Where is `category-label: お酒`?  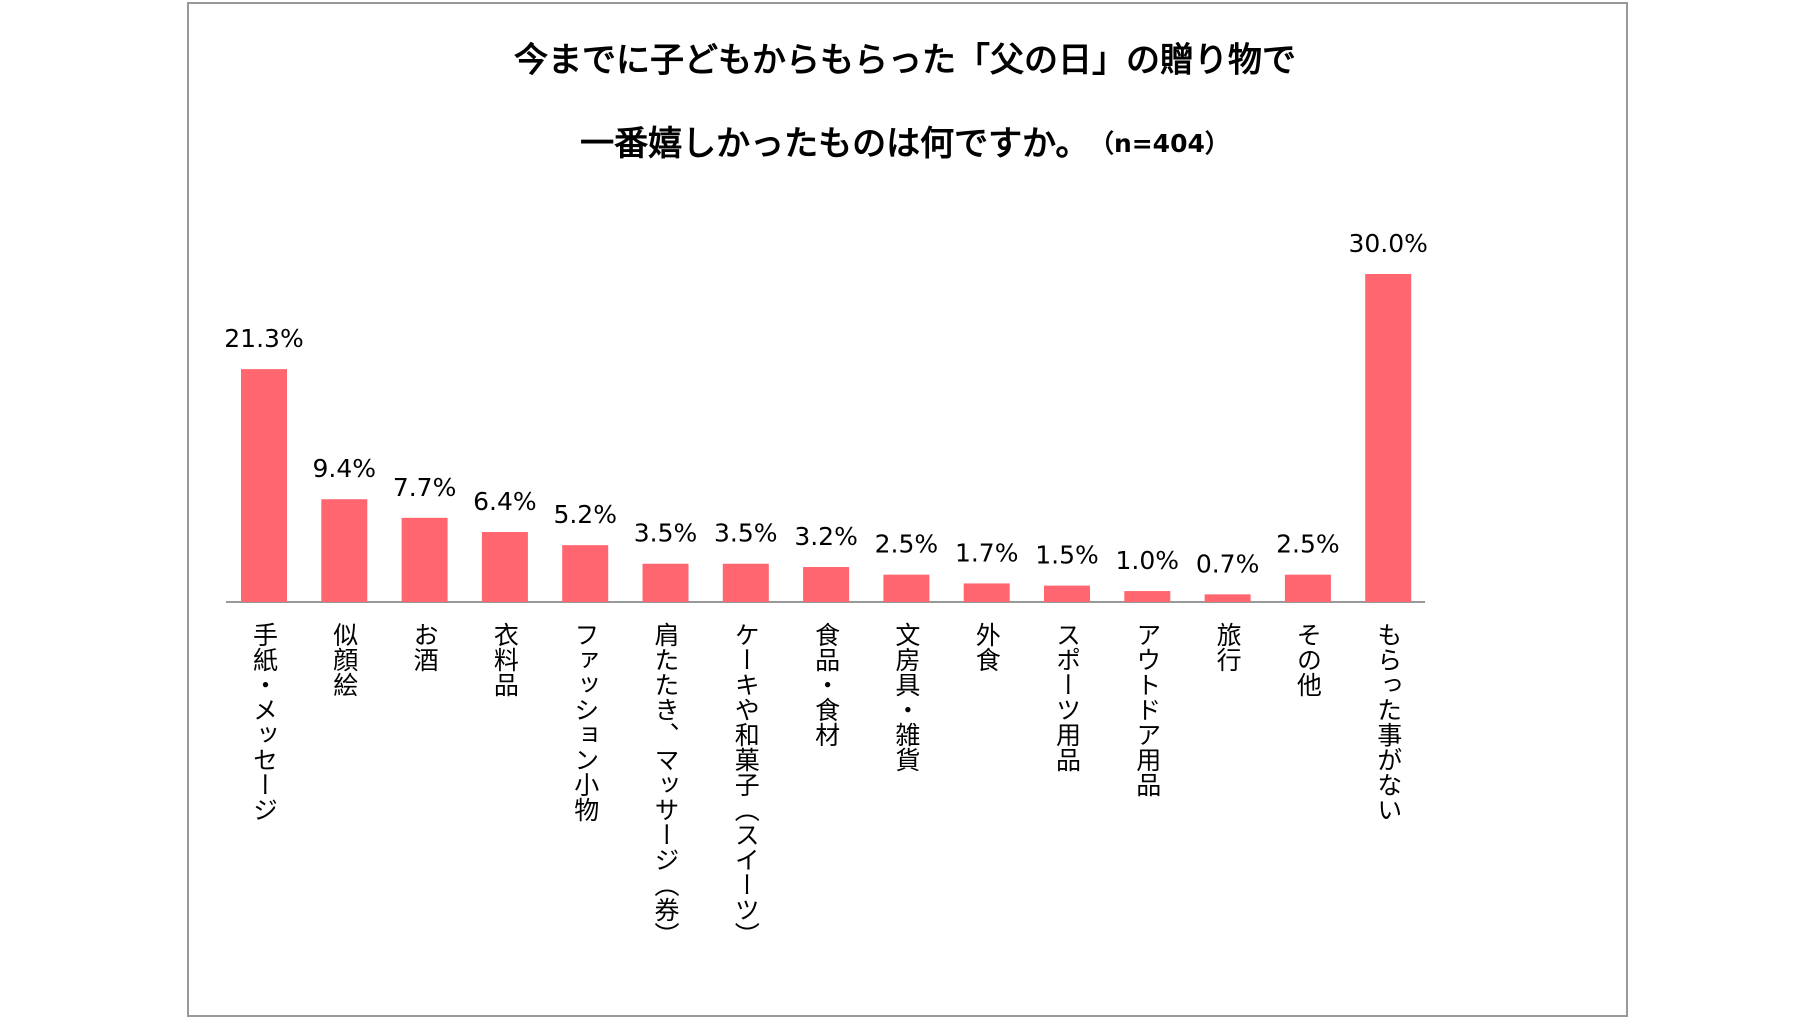 category-label: お酒 is located at coordinates (424, 647).